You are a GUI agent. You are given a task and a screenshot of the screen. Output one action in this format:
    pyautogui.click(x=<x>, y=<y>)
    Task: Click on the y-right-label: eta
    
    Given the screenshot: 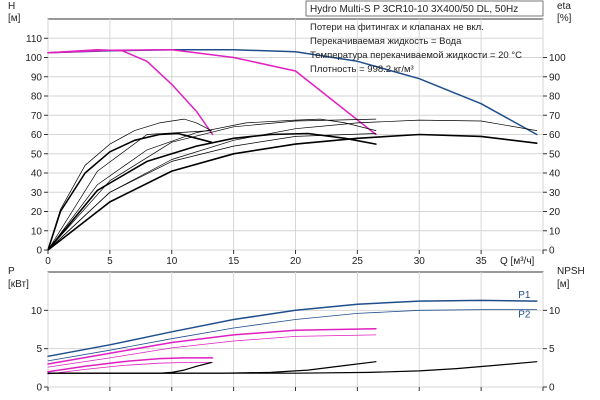 What is the action you would take?
    pyautogui.click(x=564, y=6)
    